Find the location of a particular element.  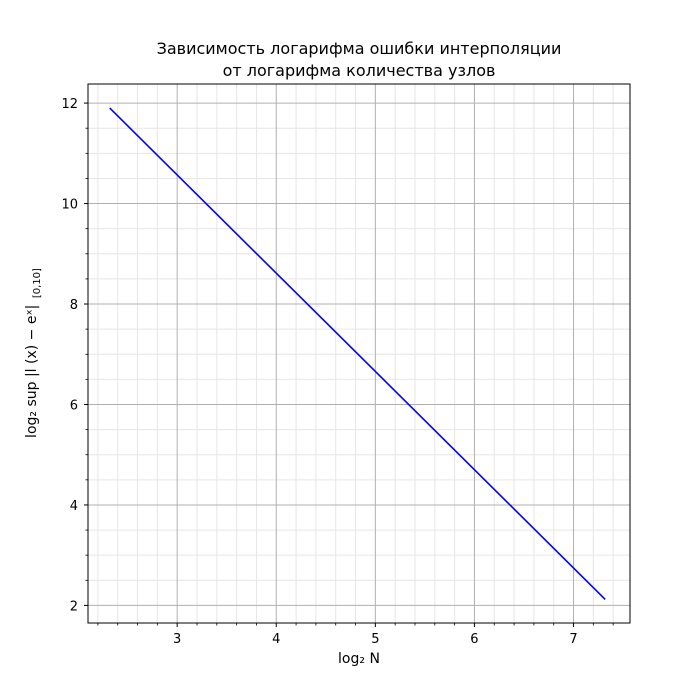

y-tick-label: 4 is located at coordinates (74, 506).